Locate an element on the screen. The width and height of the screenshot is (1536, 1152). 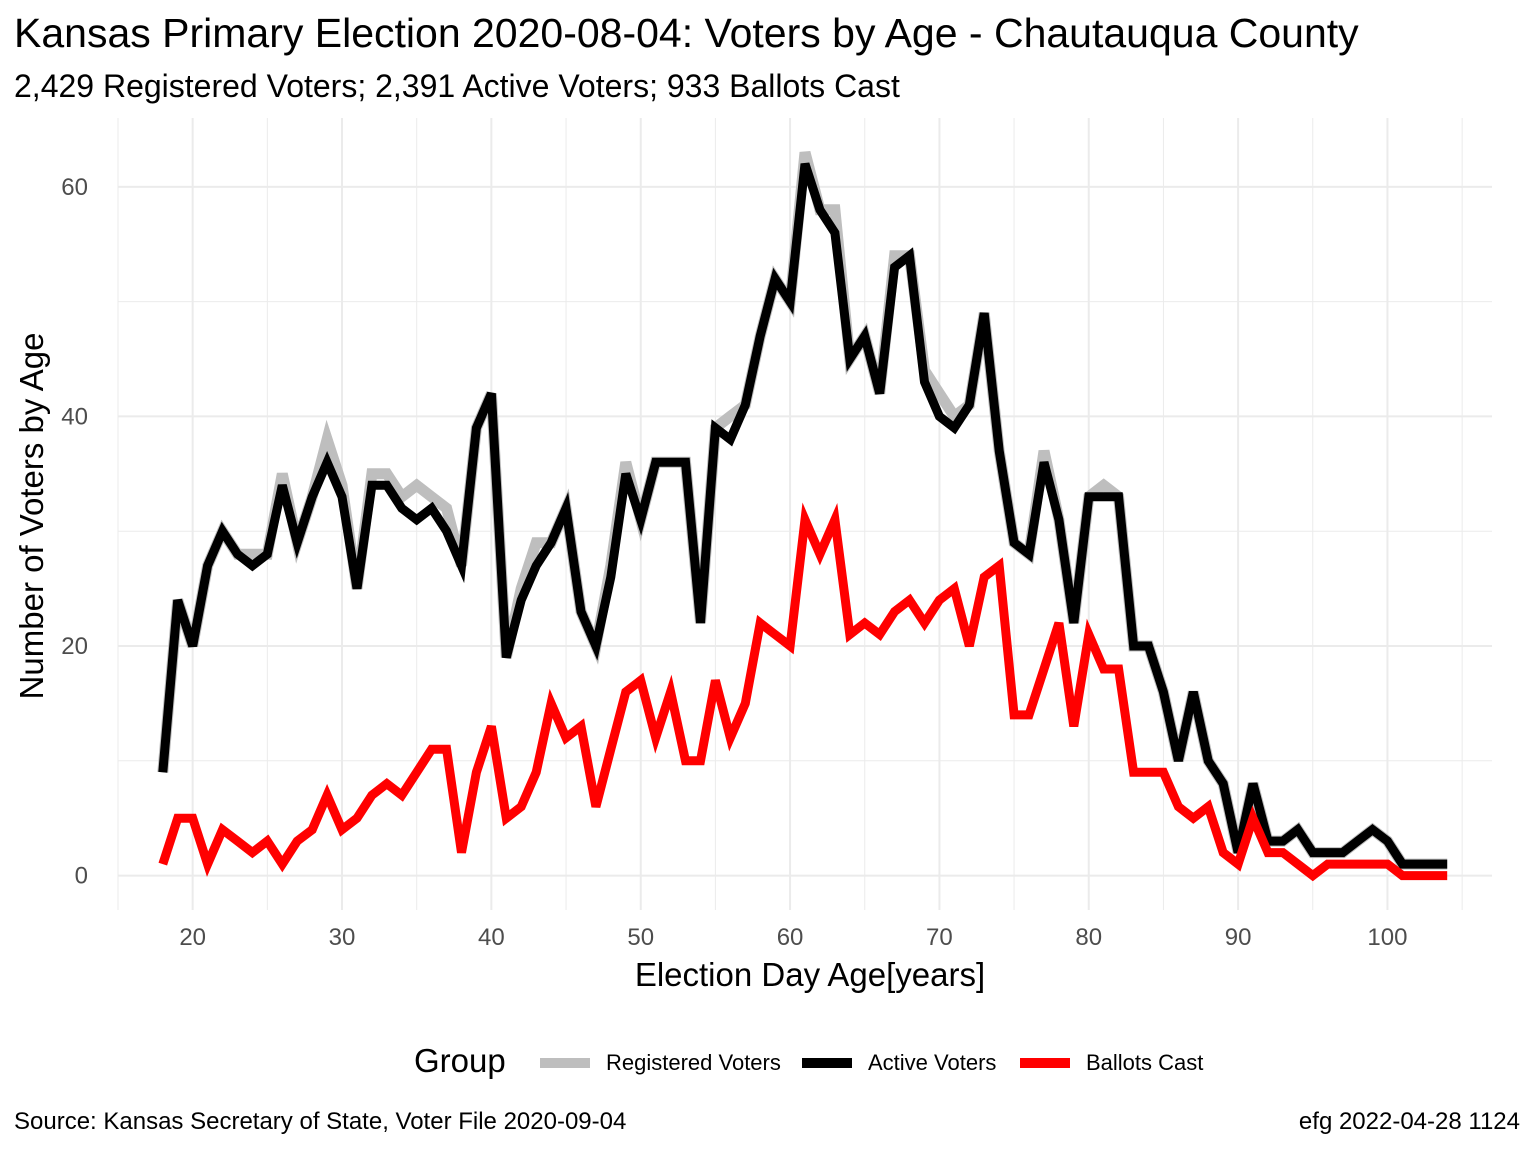
legend-label-ballots: Ballots Cast is located at coordinates (1145, 1062).